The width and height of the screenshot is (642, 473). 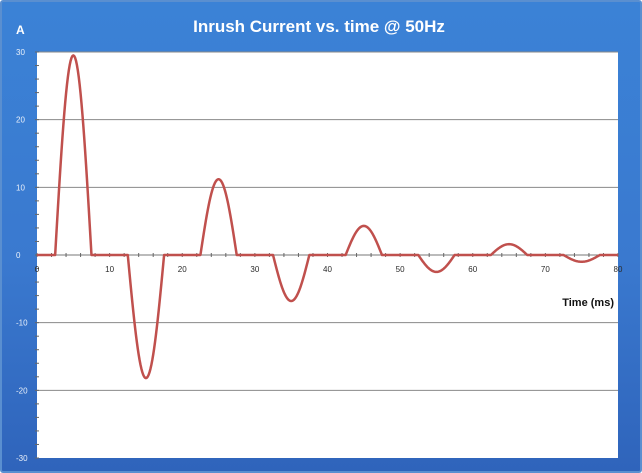 What do you see at coordinates (618, 269) in the screenshot?
I see `x-tick-label: 80` at bounding box center [618, 269].